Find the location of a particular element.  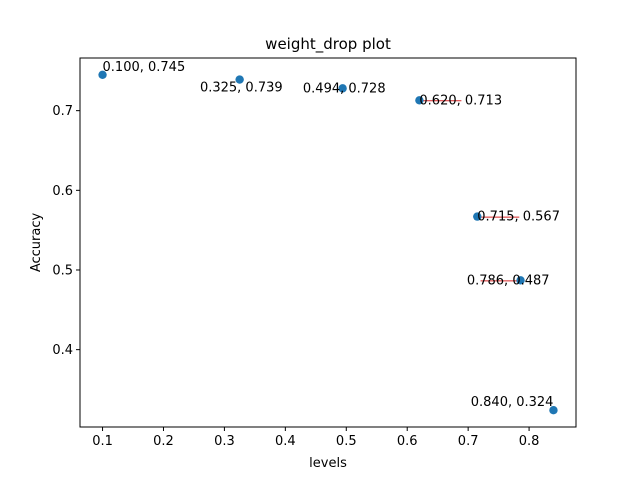

x-tick-label: 0.6 is located at coordinates (407, 441).